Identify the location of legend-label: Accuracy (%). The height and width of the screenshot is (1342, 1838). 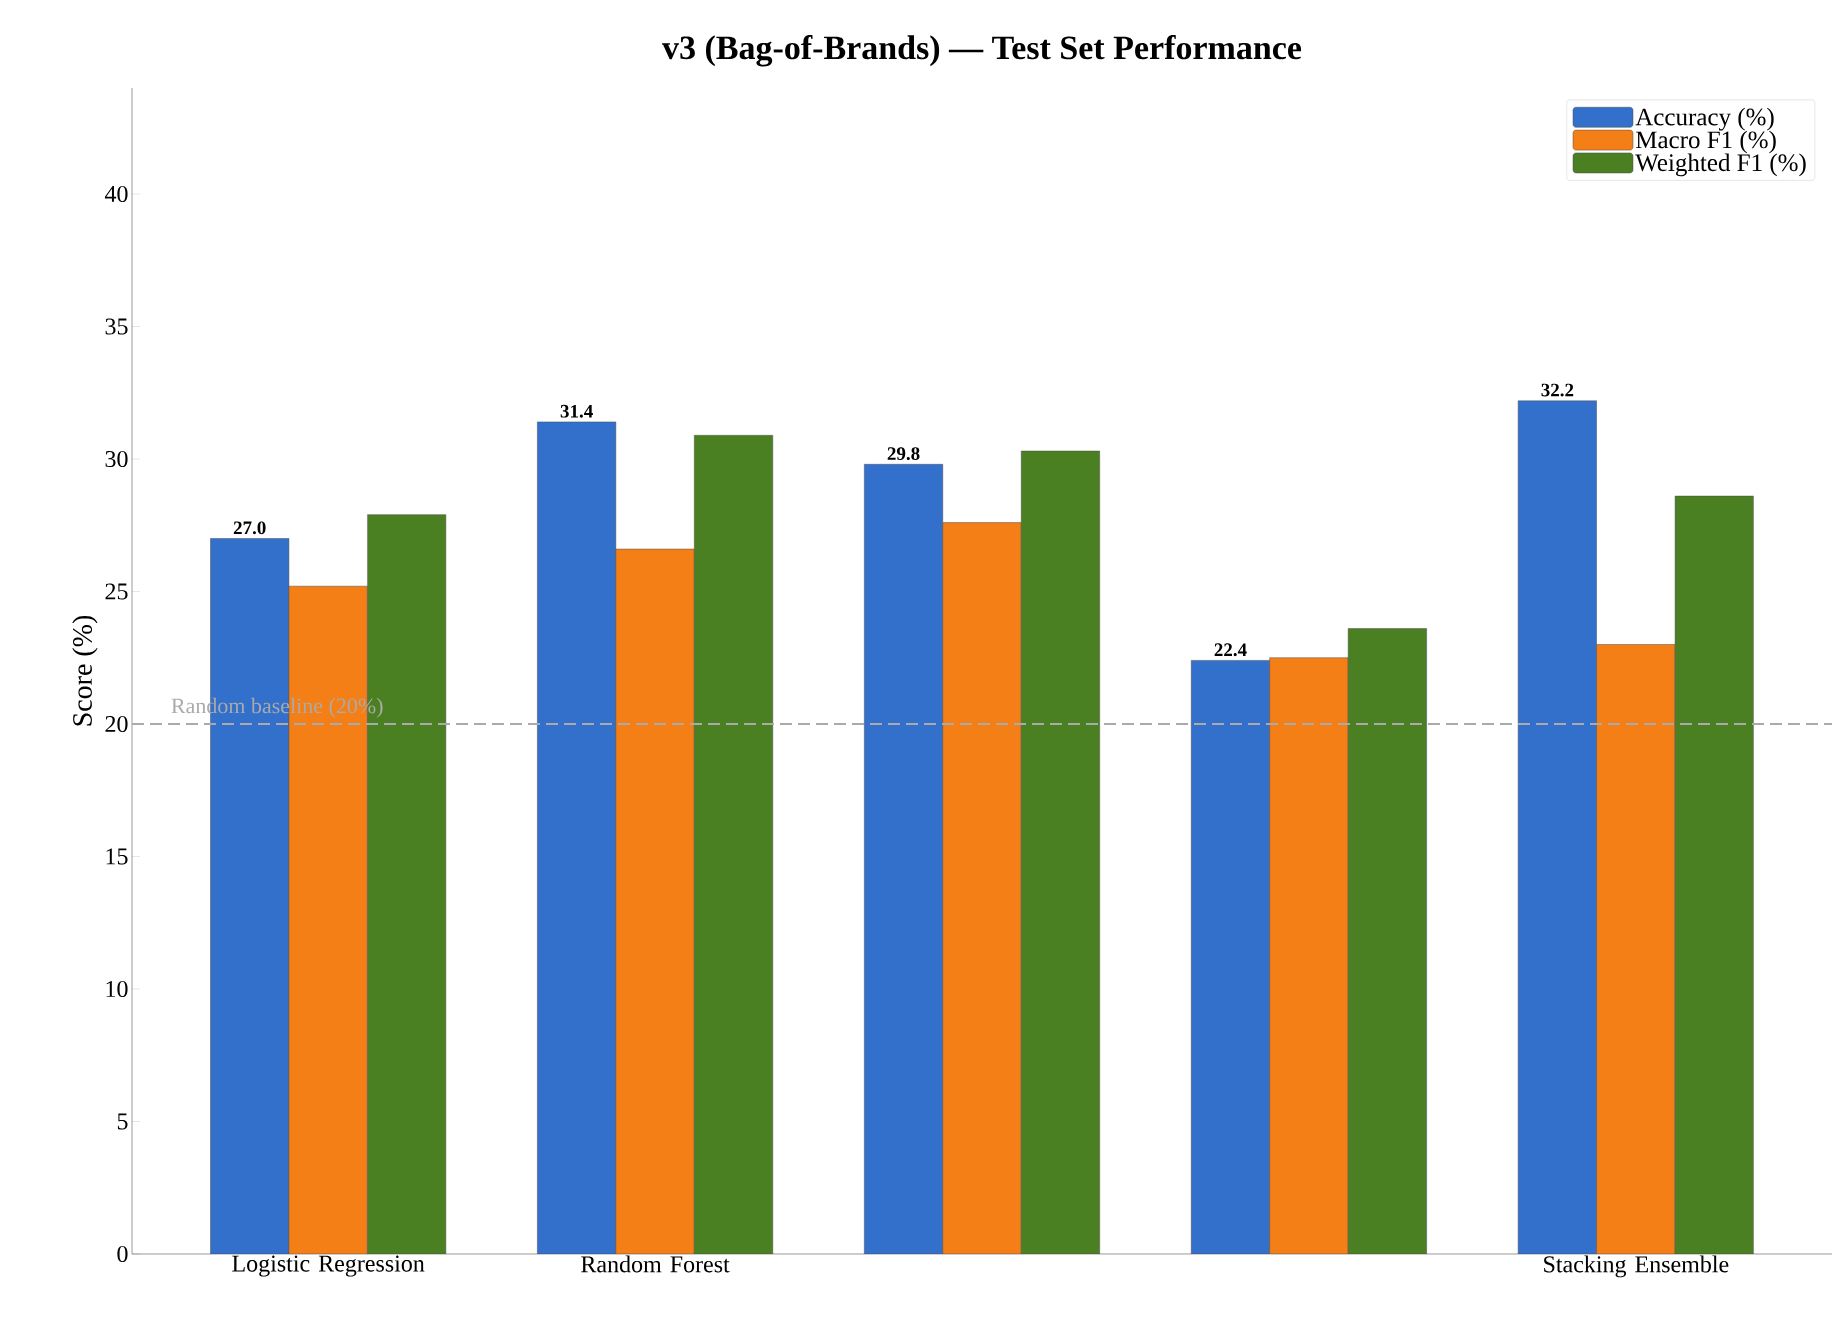
(1704, 119).